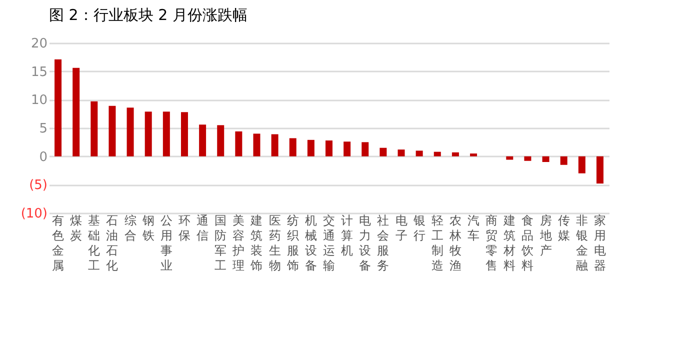 The image size is (683, 337). What do you see at coordinates (130, 228) in the screenshot?
I see `x-tick-label: 综合` at bounding box center [130, 228].